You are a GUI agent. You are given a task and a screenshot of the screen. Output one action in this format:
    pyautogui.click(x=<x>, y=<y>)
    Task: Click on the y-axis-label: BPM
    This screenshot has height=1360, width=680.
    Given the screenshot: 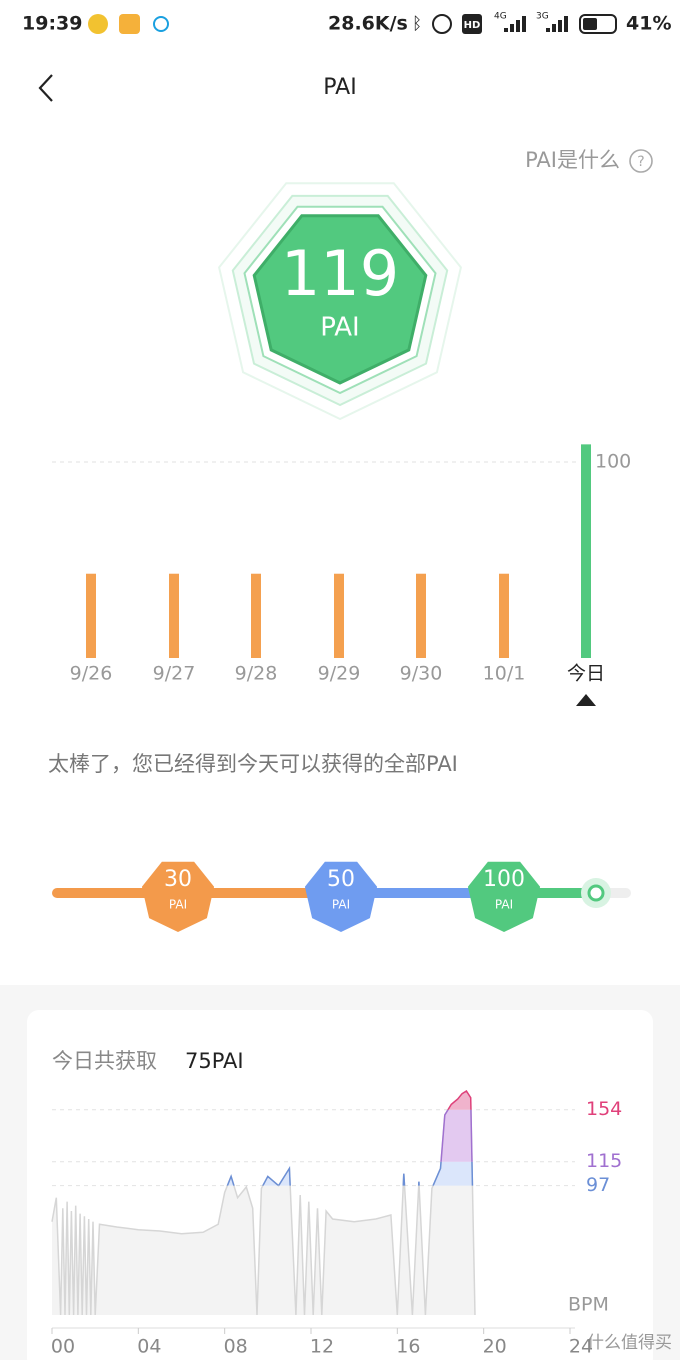 What is the action you would take?
    pyautogui.click(x=588, y=1305)
    